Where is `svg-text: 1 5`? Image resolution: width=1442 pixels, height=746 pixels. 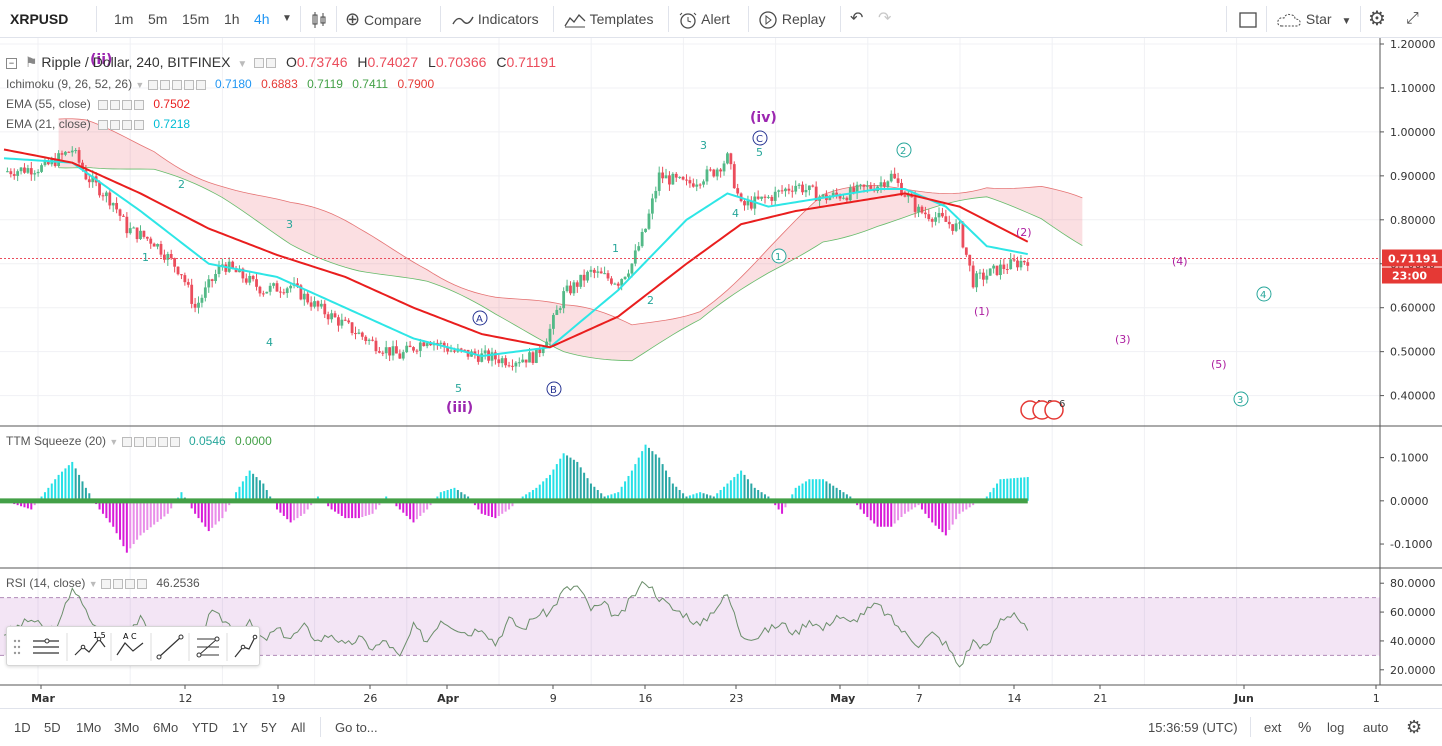
svg-text: 1 5 is located at coordinates (99, 635).